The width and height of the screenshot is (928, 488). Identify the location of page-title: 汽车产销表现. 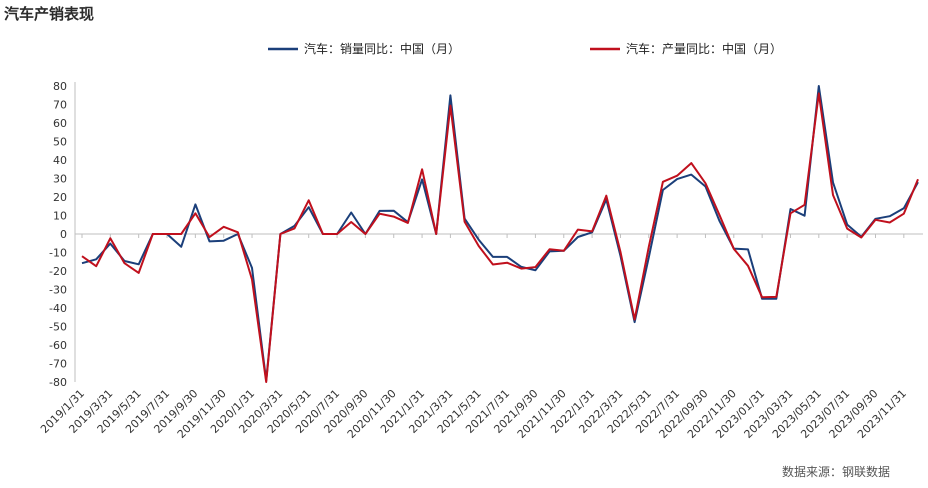
(49, 14).